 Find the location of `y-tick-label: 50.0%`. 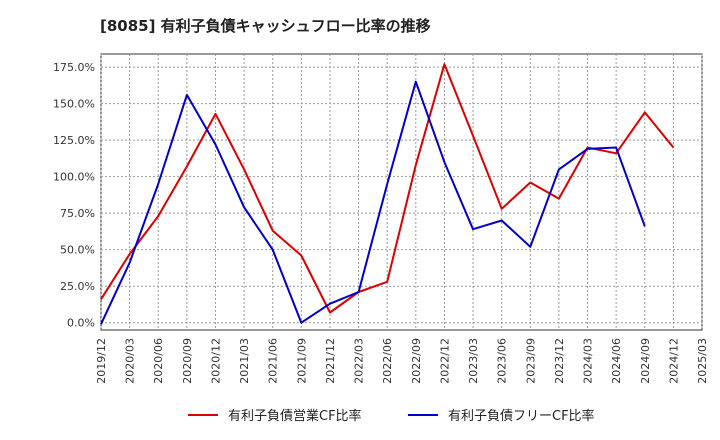

y-tick-label: 50.0% is located at coordinates (77, 250).